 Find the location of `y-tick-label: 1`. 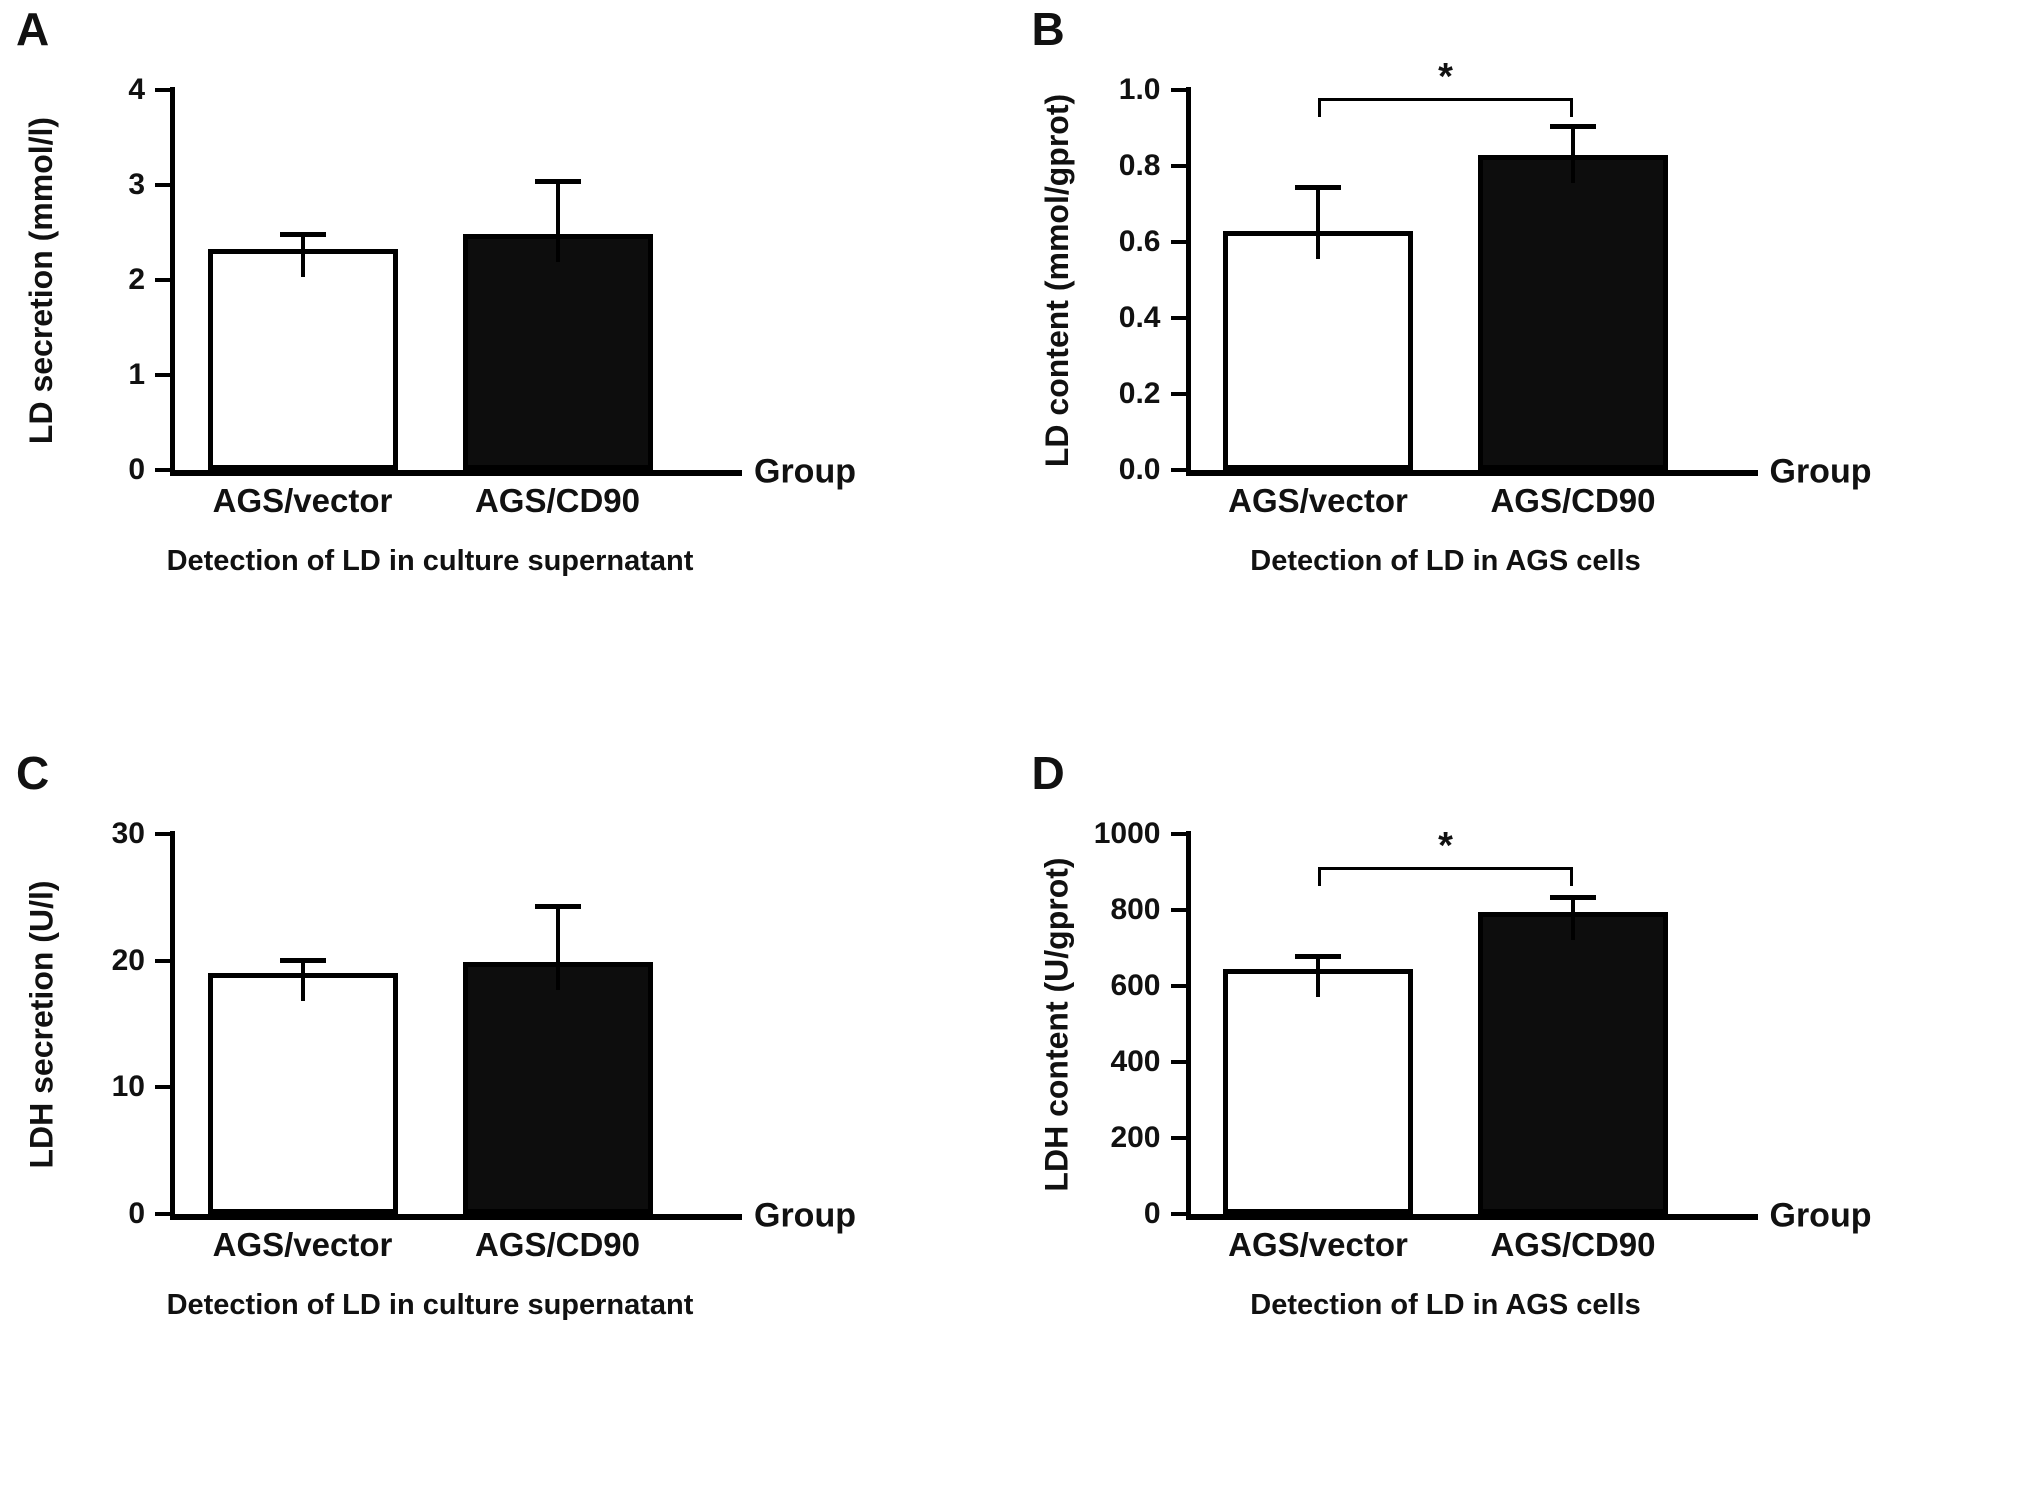

y-tick-label: 1 is located at coordinates (136, 374).